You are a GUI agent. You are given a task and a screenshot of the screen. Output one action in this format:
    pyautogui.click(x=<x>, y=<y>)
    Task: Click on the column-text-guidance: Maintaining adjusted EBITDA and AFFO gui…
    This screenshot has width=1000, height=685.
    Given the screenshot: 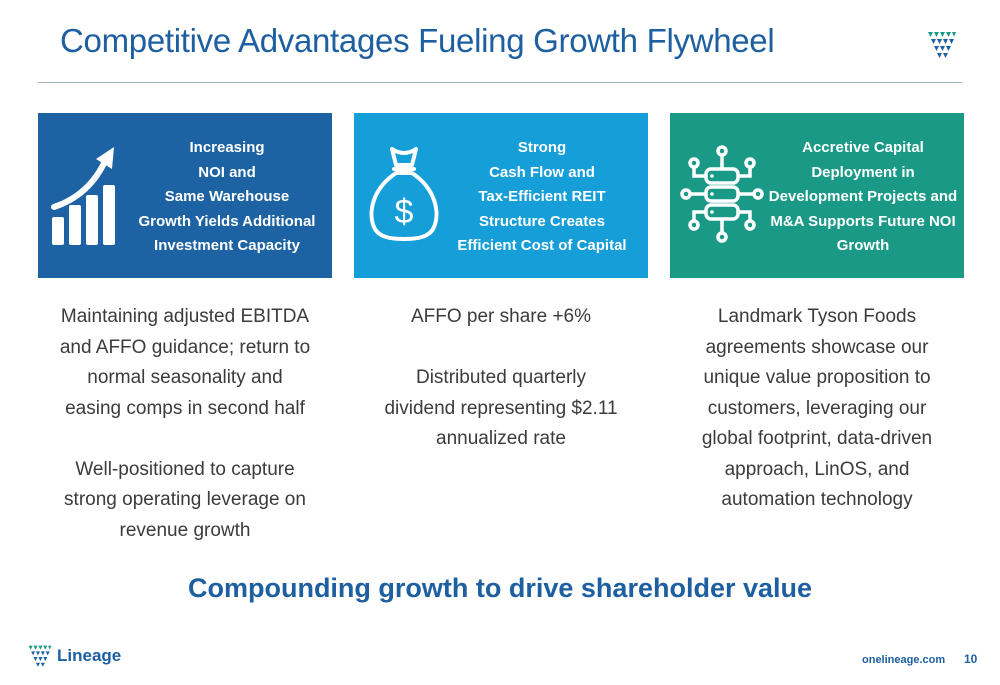 What is the action you would take?
    pyautogui.click(x=185, y=423)
    